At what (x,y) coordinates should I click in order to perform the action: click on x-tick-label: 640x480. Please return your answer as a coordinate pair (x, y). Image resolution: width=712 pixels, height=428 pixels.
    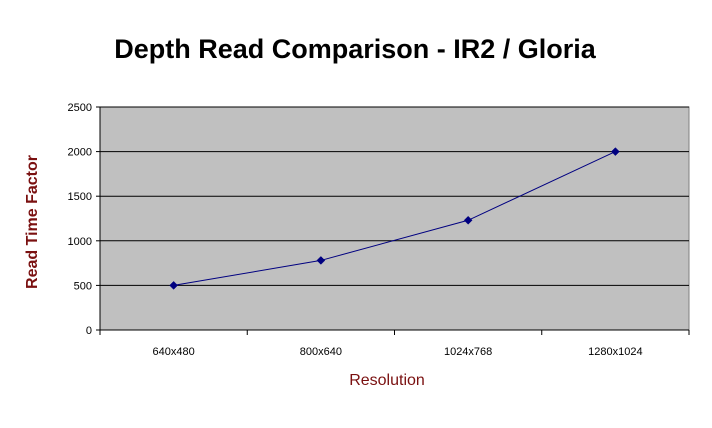
    Looking at the image, I should click on (174, 352).